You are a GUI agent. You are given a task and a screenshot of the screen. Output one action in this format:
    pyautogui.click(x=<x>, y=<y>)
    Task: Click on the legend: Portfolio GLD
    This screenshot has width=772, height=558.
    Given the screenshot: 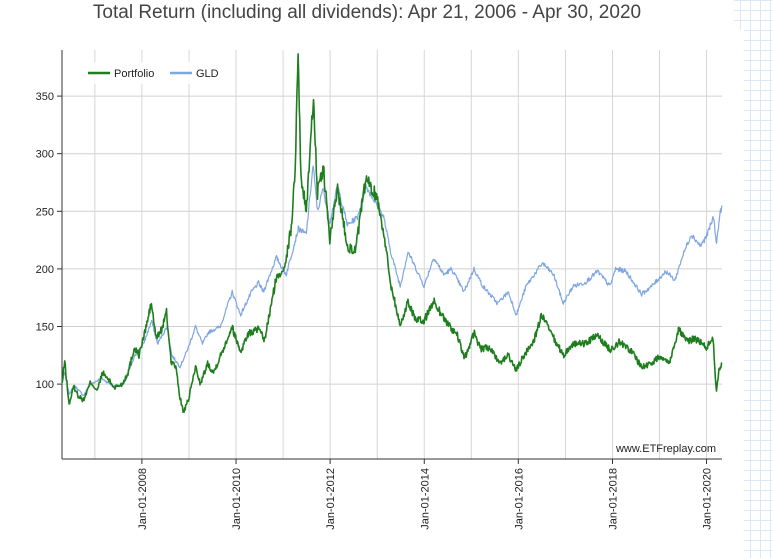 What is the action you would take?
    pyautogui.click(x=153, y=73)
    